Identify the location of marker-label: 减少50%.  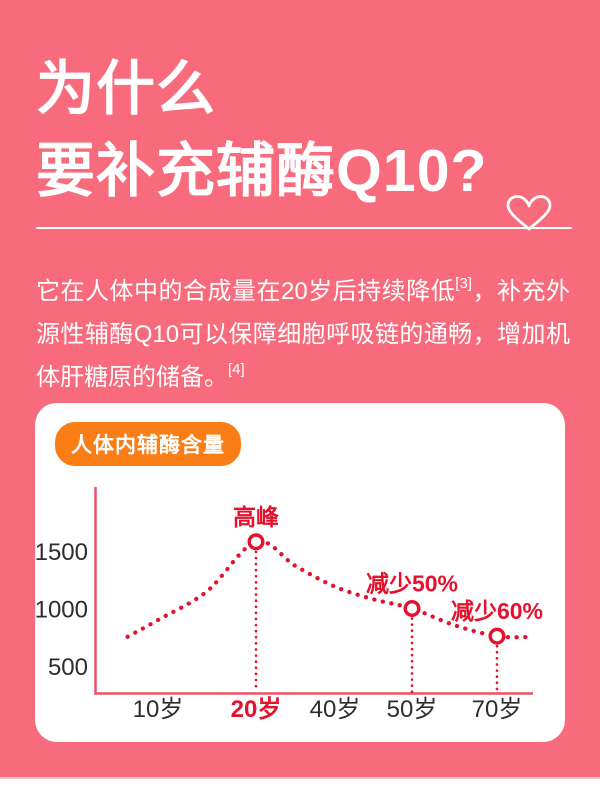
(412, 584).